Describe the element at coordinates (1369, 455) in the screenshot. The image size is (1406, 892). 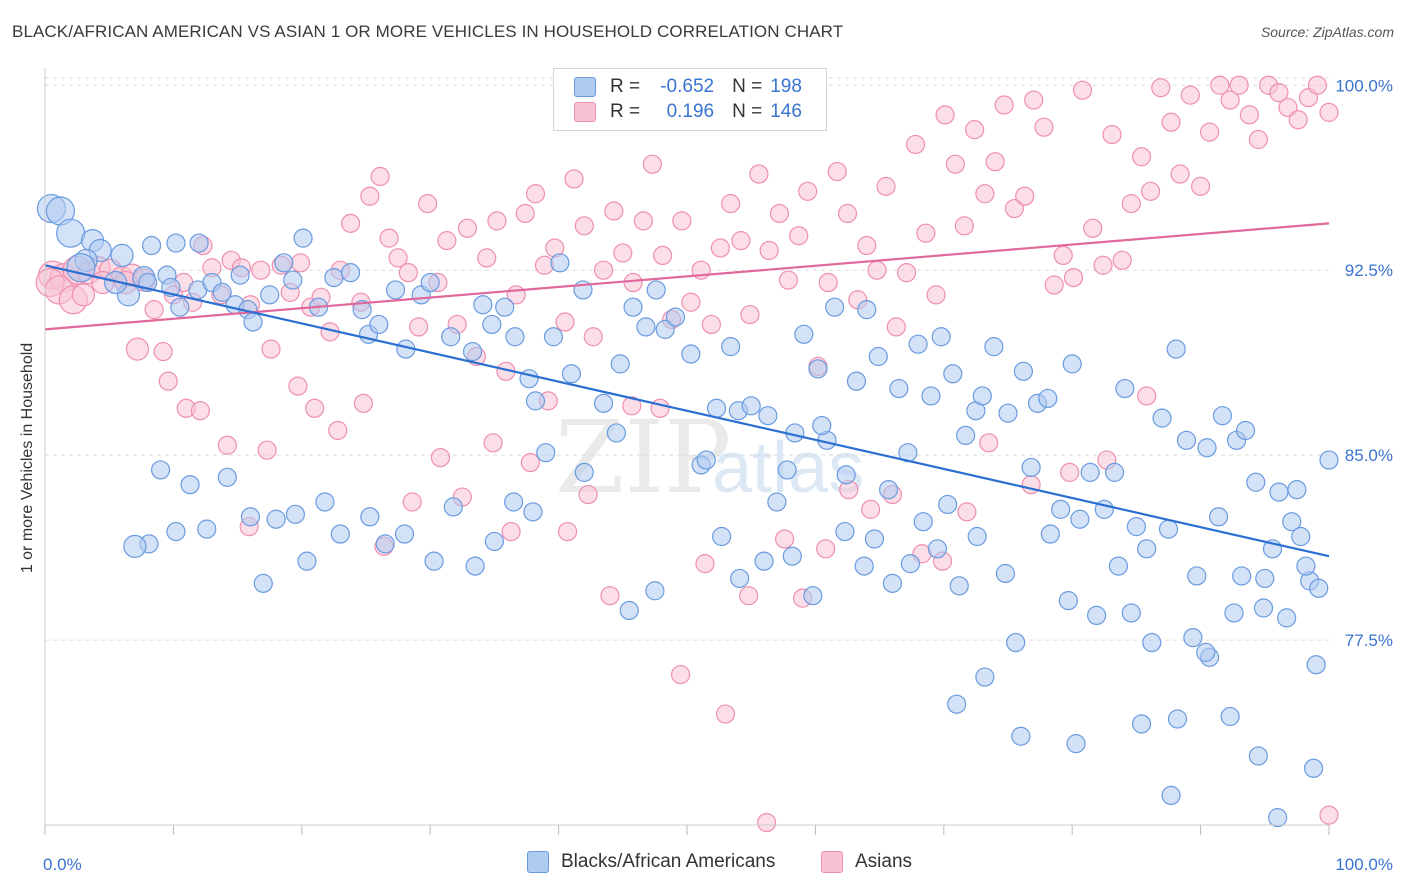
I see `y-tick-label: 85.0%` at that location.